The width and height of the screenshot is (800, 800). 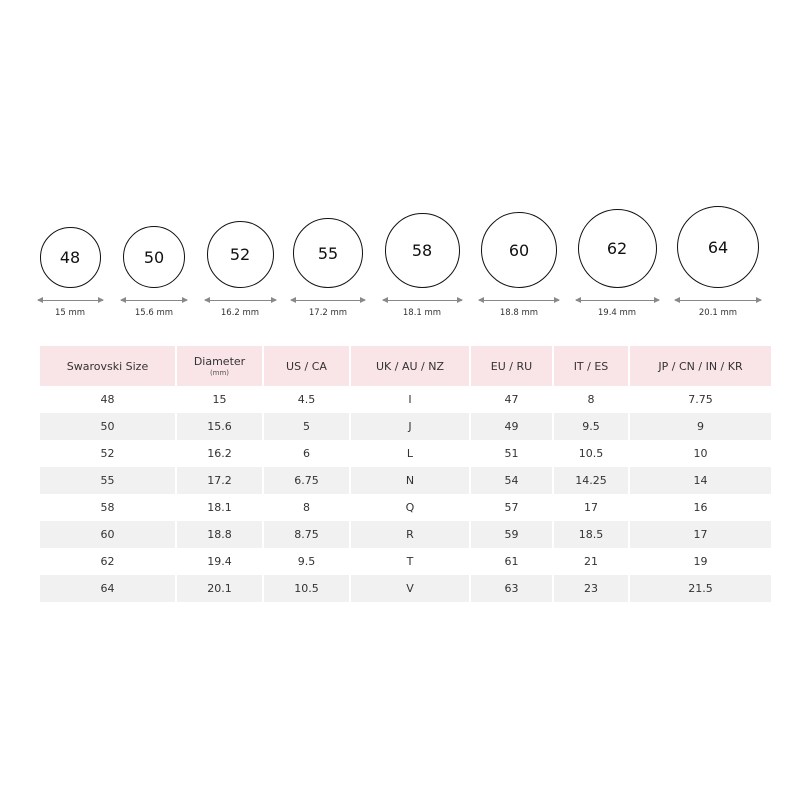 What do you see at coordinates (240, 313) in the screenshot?
I see `ring-diameter-label: 16.2 mm` at bounding box center [240, 313].